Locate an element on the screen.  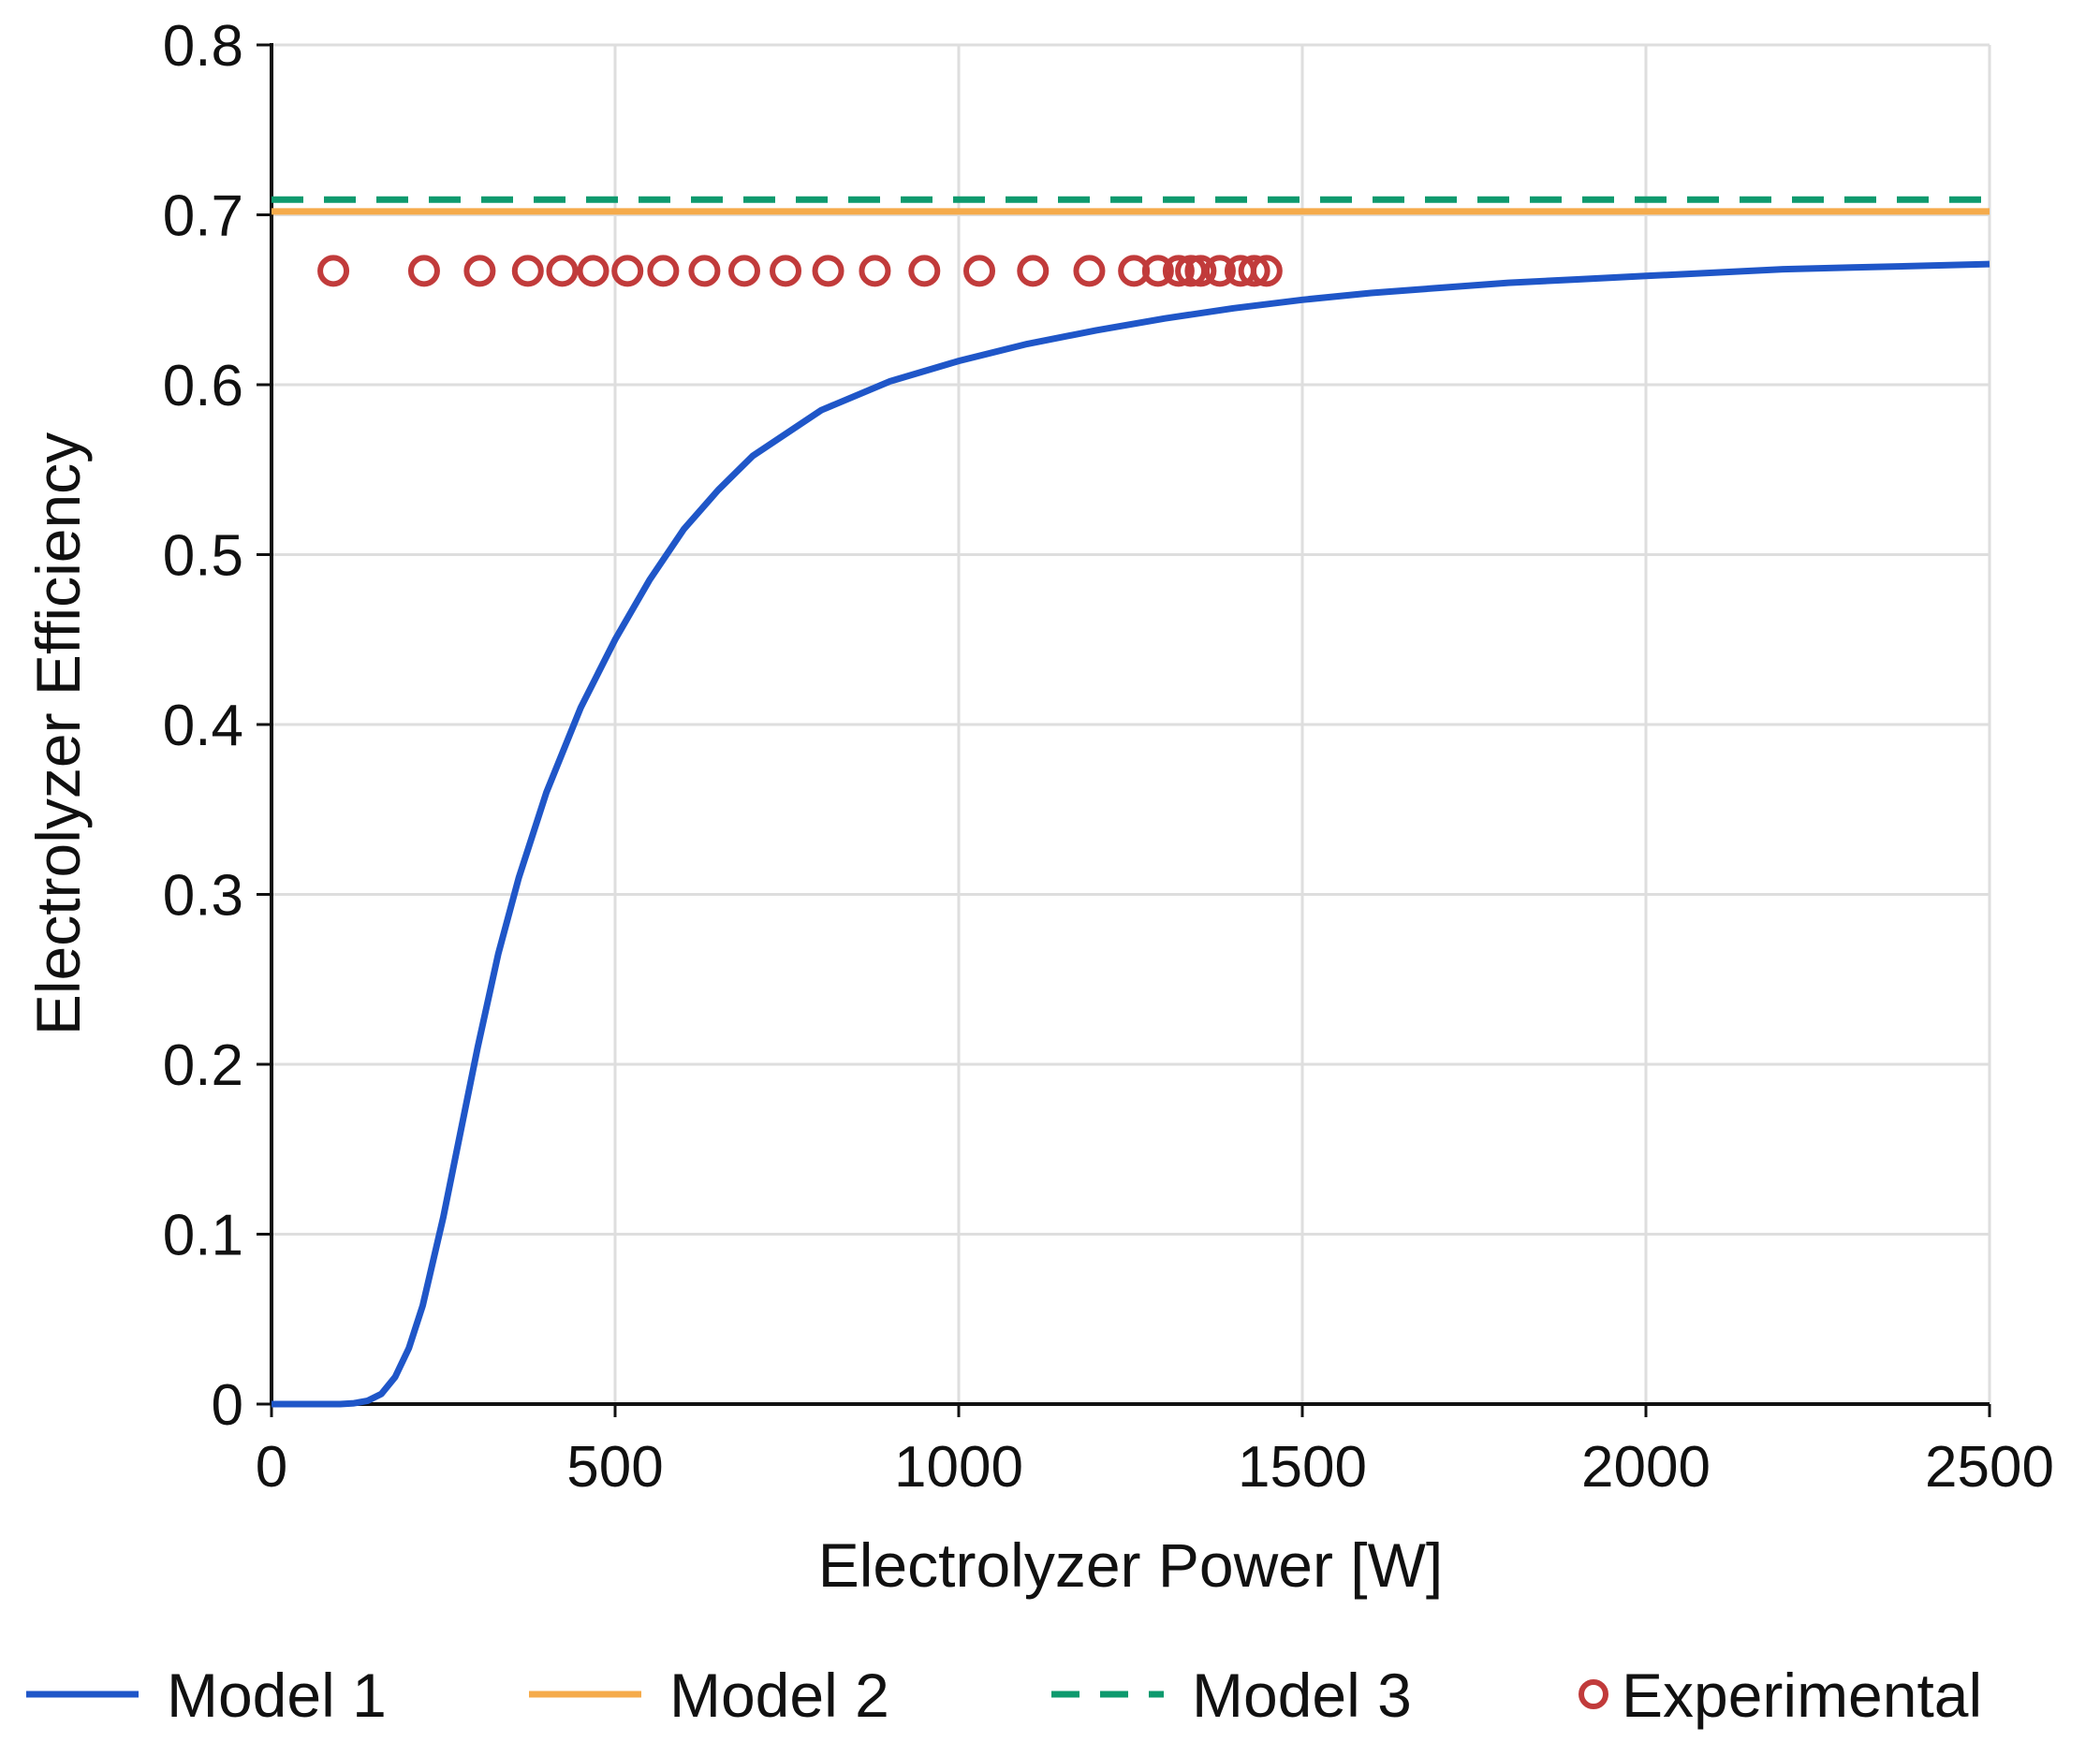
x-tick-label: 2500 is located at coordinates (1989, 1467).